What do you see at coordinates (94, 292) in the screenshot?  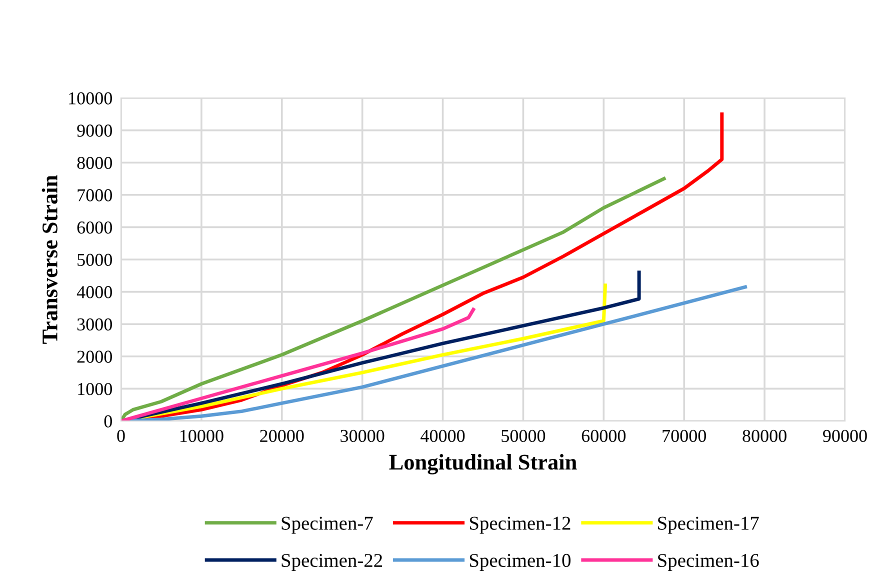 I see `y-tick-label: 4000` at bounding box center [94, 292].